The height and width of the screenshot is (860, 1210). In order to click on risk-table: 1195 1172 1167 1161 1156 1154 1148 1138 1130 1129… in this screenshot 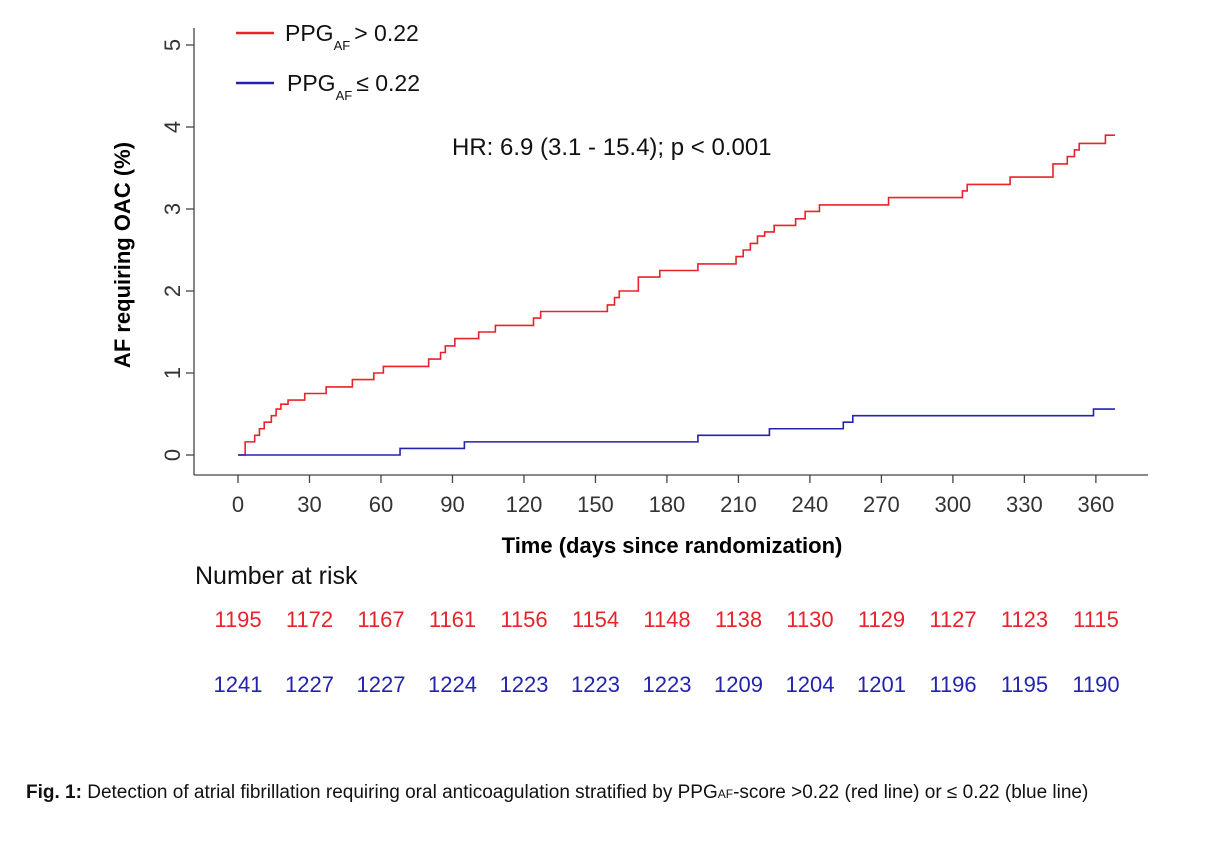, I will do `click(667, 652)`.